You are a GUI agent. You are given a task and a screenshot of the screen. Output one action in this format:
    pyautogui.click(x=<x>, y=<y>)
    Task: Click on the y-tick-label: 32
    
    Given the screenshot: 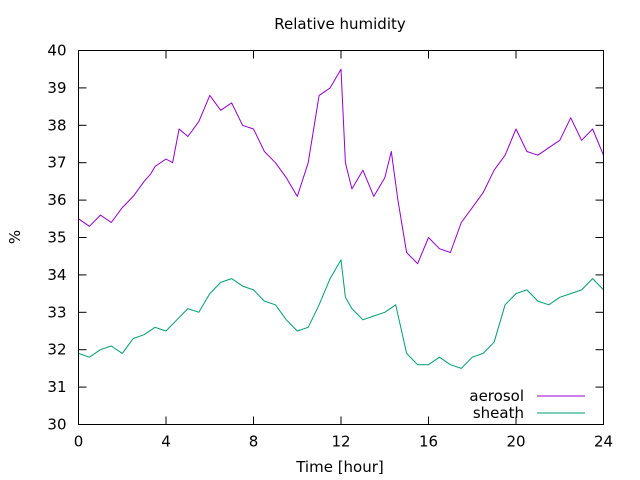 What is the action you would take?
    pyautogui.click(x=56, y=350)
    